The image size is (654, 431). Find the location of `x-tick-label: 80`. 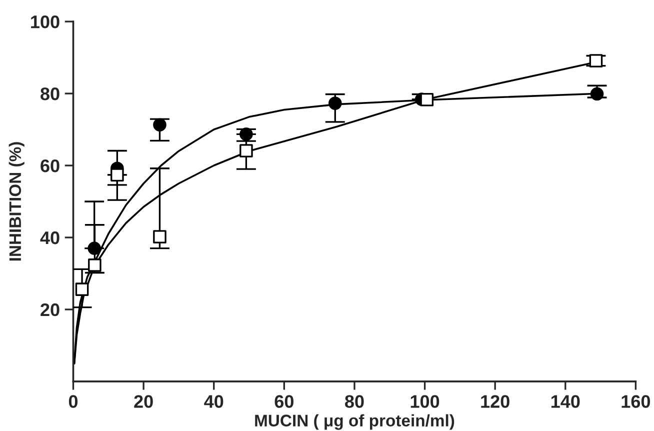

x-tick-label: 80 is located at coordinates (354, 401).